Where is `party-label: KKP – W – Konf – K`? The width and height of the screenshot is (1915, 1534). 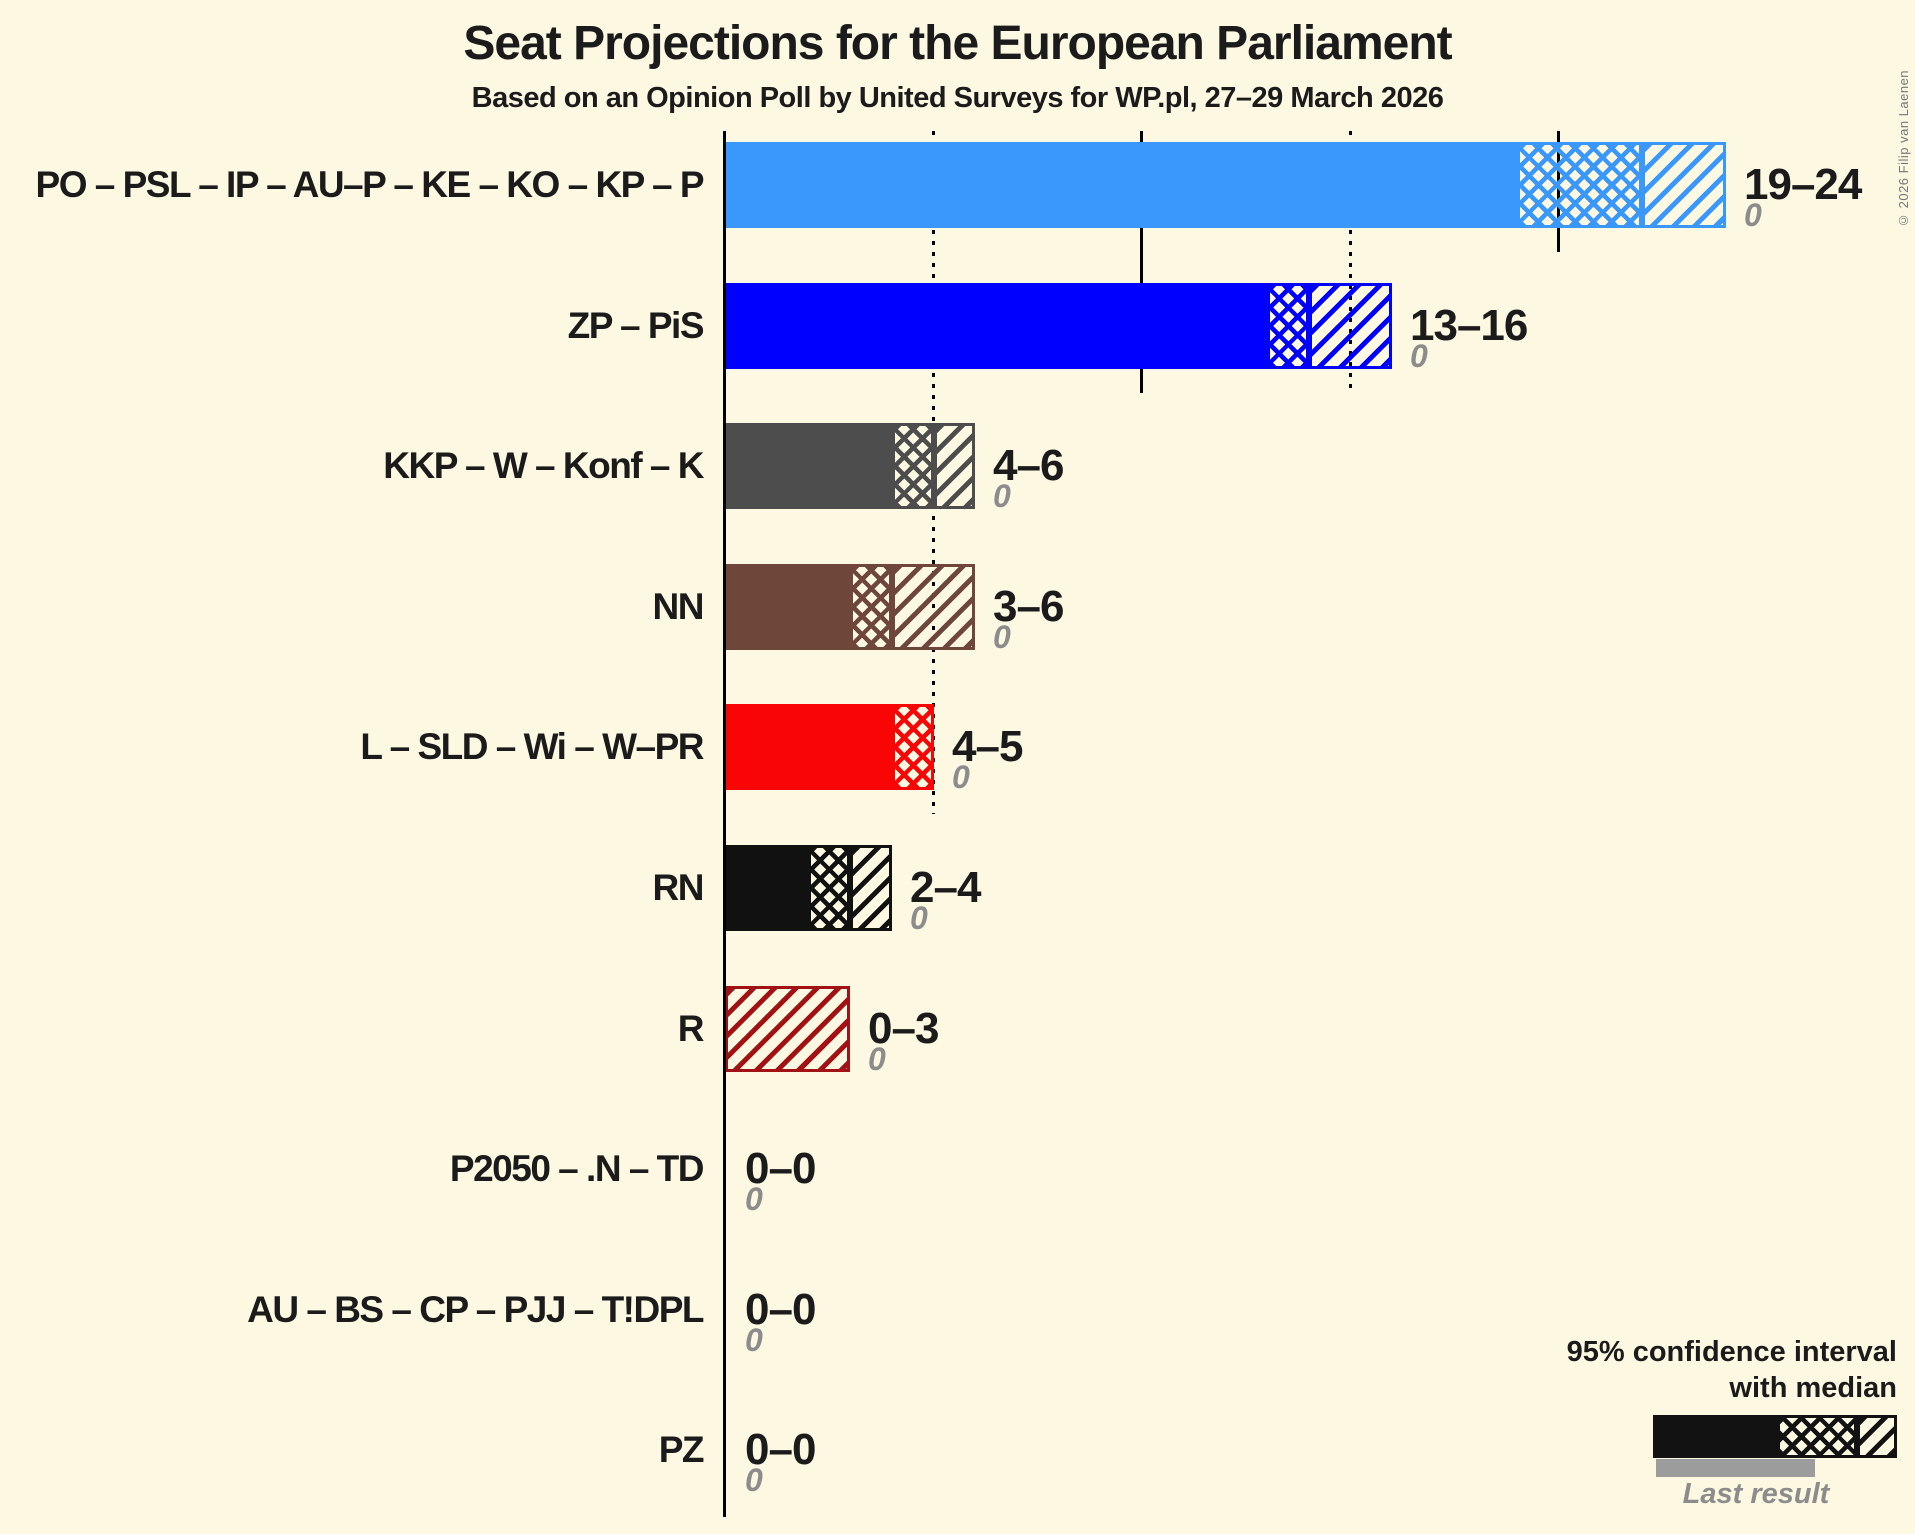 party-label: KKP – W – Konf – K is located at coordinates (543, 465).